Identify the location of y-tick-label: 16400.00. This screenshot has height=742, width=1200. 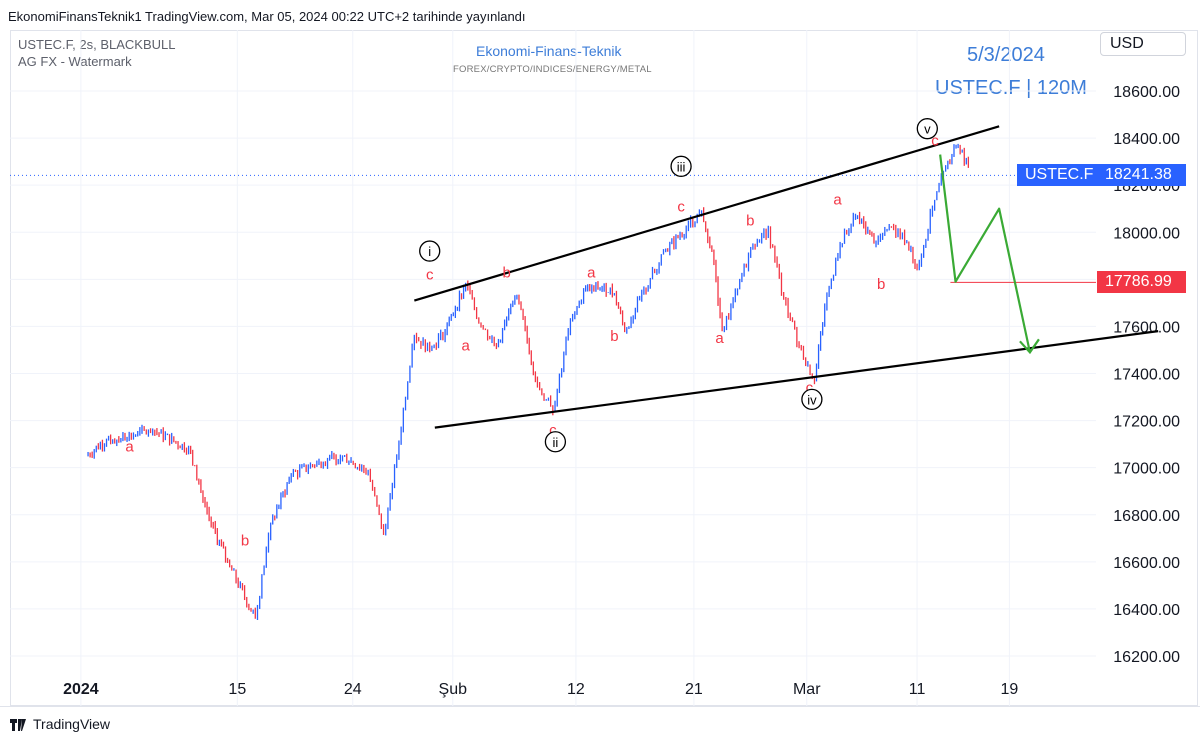
(1146, 610).